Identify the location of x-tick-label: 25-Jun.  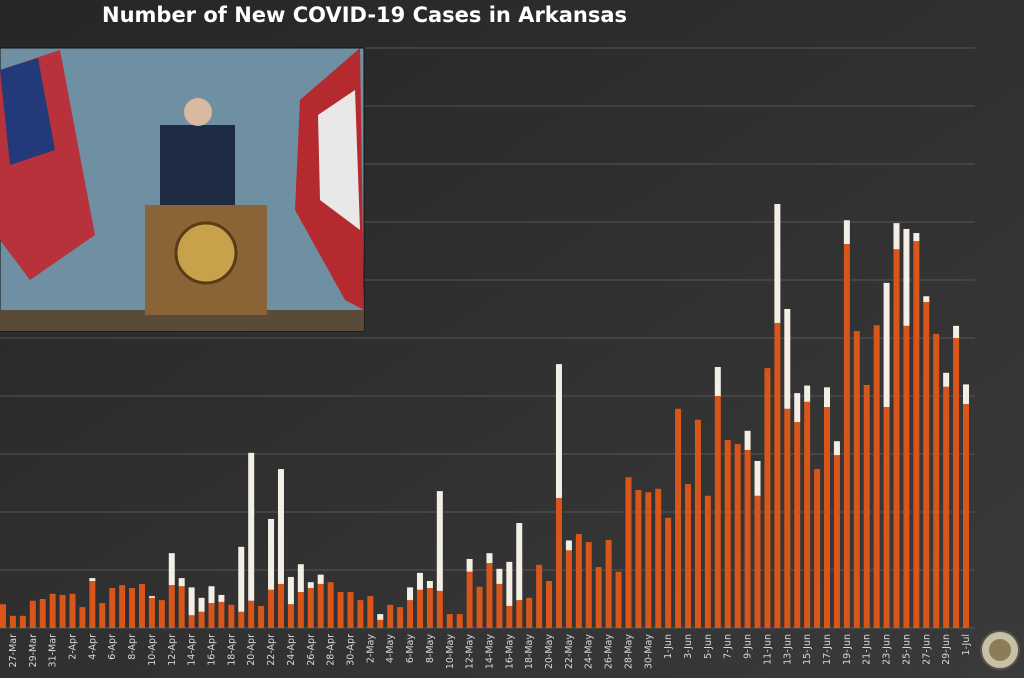
(906, 649).